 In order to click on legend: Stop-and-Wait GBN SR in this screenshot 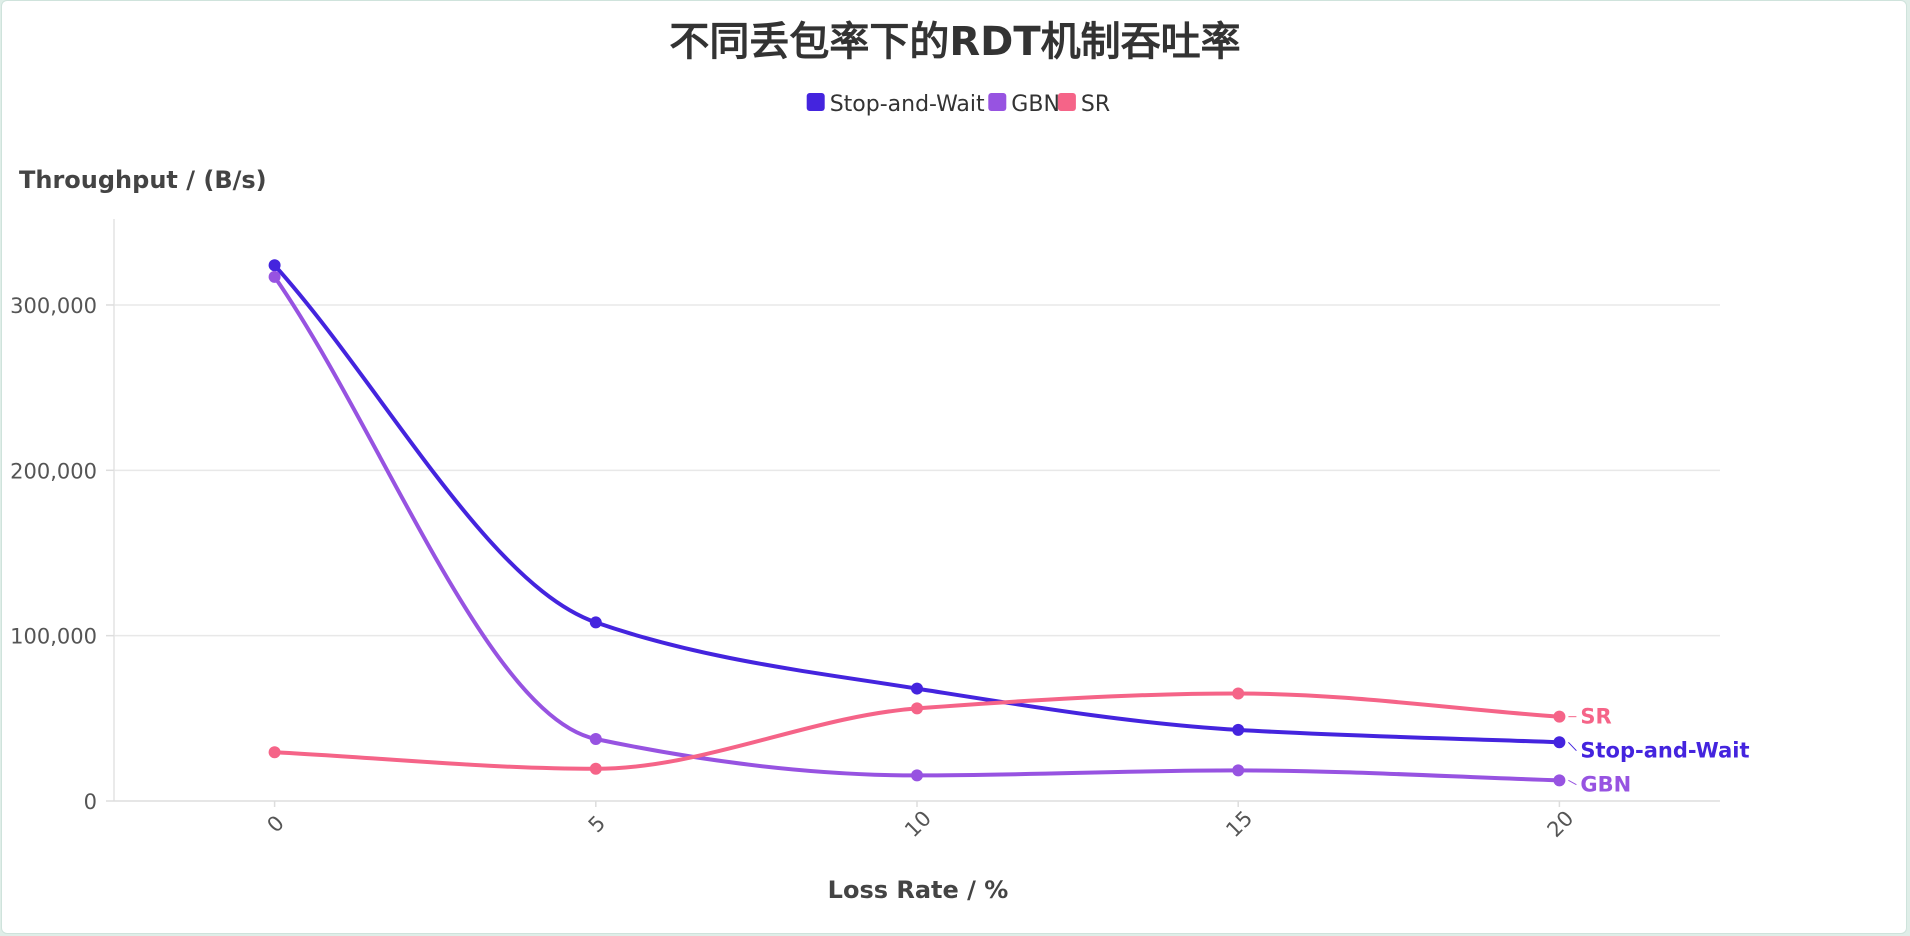, I will do `click(958, 104)`.